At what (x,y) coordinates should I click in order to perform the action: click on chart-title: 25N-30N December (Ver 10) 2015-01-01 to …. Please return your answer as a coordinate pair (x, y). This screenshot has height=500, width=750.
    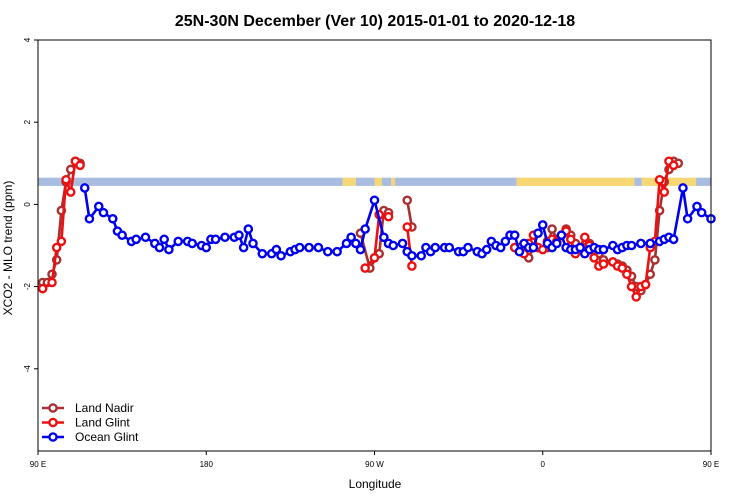
    Looking at the image, I should click on (375, 21).